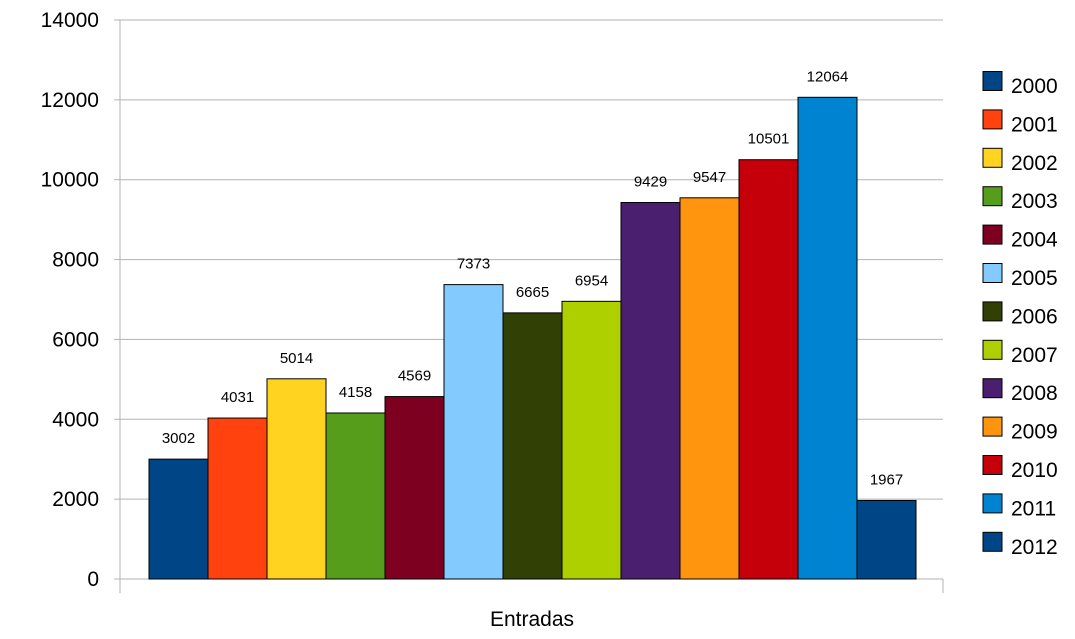 The width and height of the screenshot is (1075, 639). What do you see at coordinates (992, 234) in the screenshot?
I see `legend-swatch-2004` at bounding box center [992, 234].